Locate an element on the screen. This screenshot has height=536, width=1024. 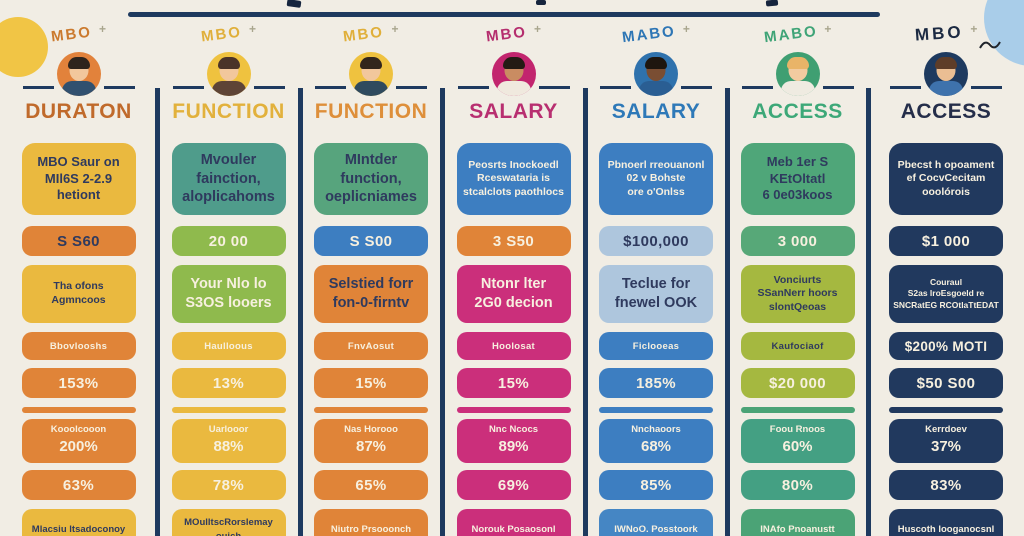
info-box-line: INAfo Pnoanustt is located at coordinates (797, 529).